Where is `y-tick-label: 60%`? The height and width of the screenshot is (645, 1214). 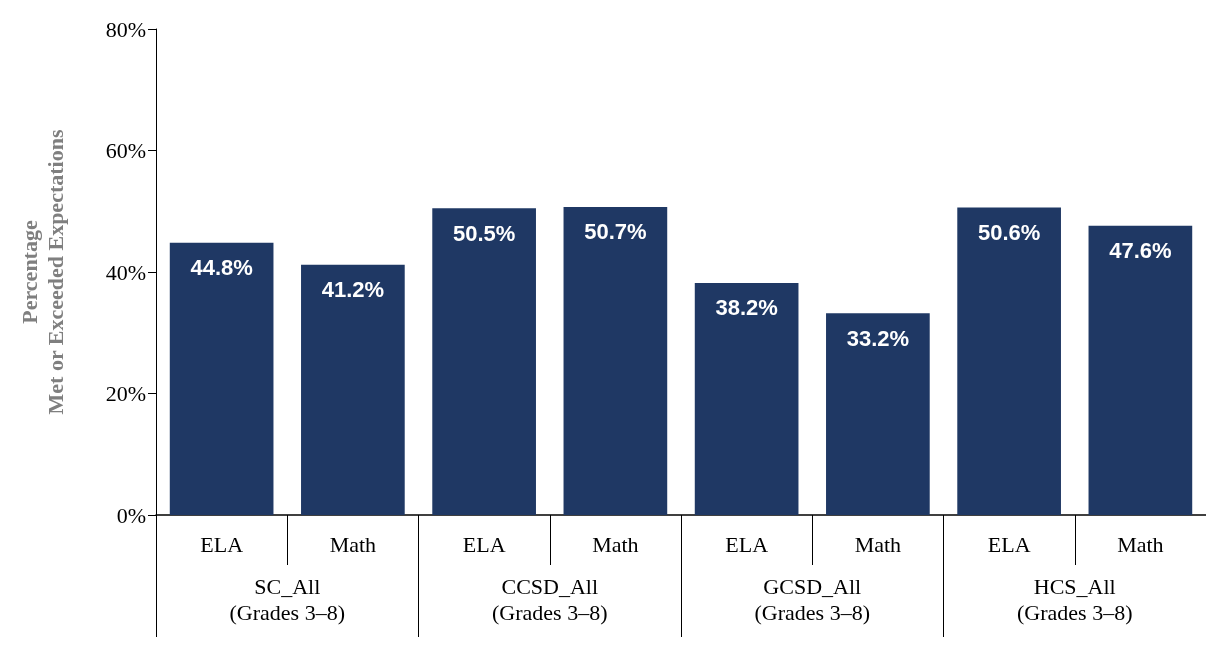 y-tick-label: 60% is located at coordinates (125, 150).